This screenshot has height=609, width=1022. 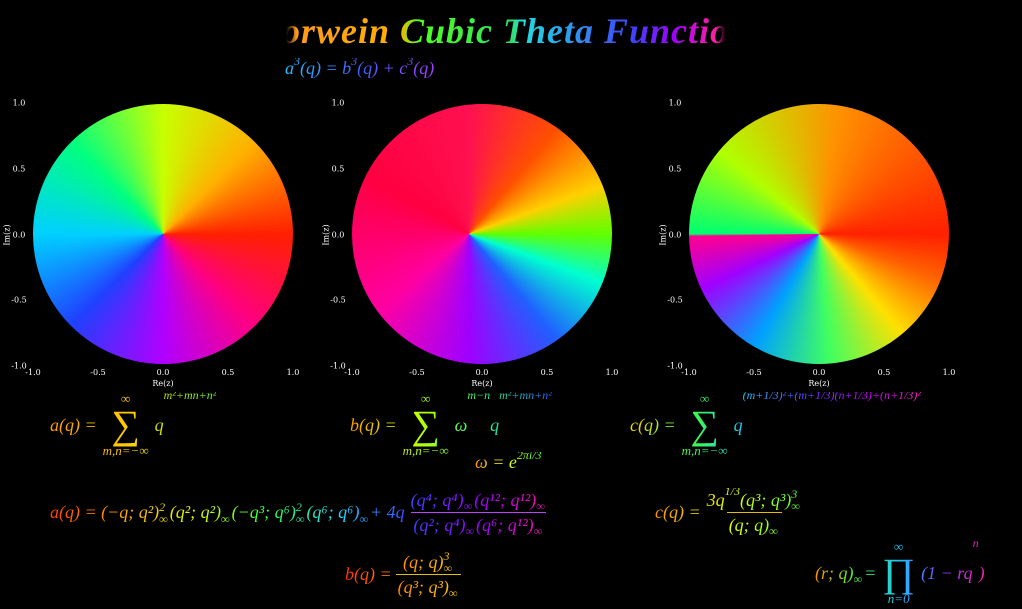 What do you see at coordinates (479, 525) in the screenshot?
I see `formula-part: (q²; q⁴) ∞ (q⁶; q¹²) ∞` at bounding box center [479, 525].